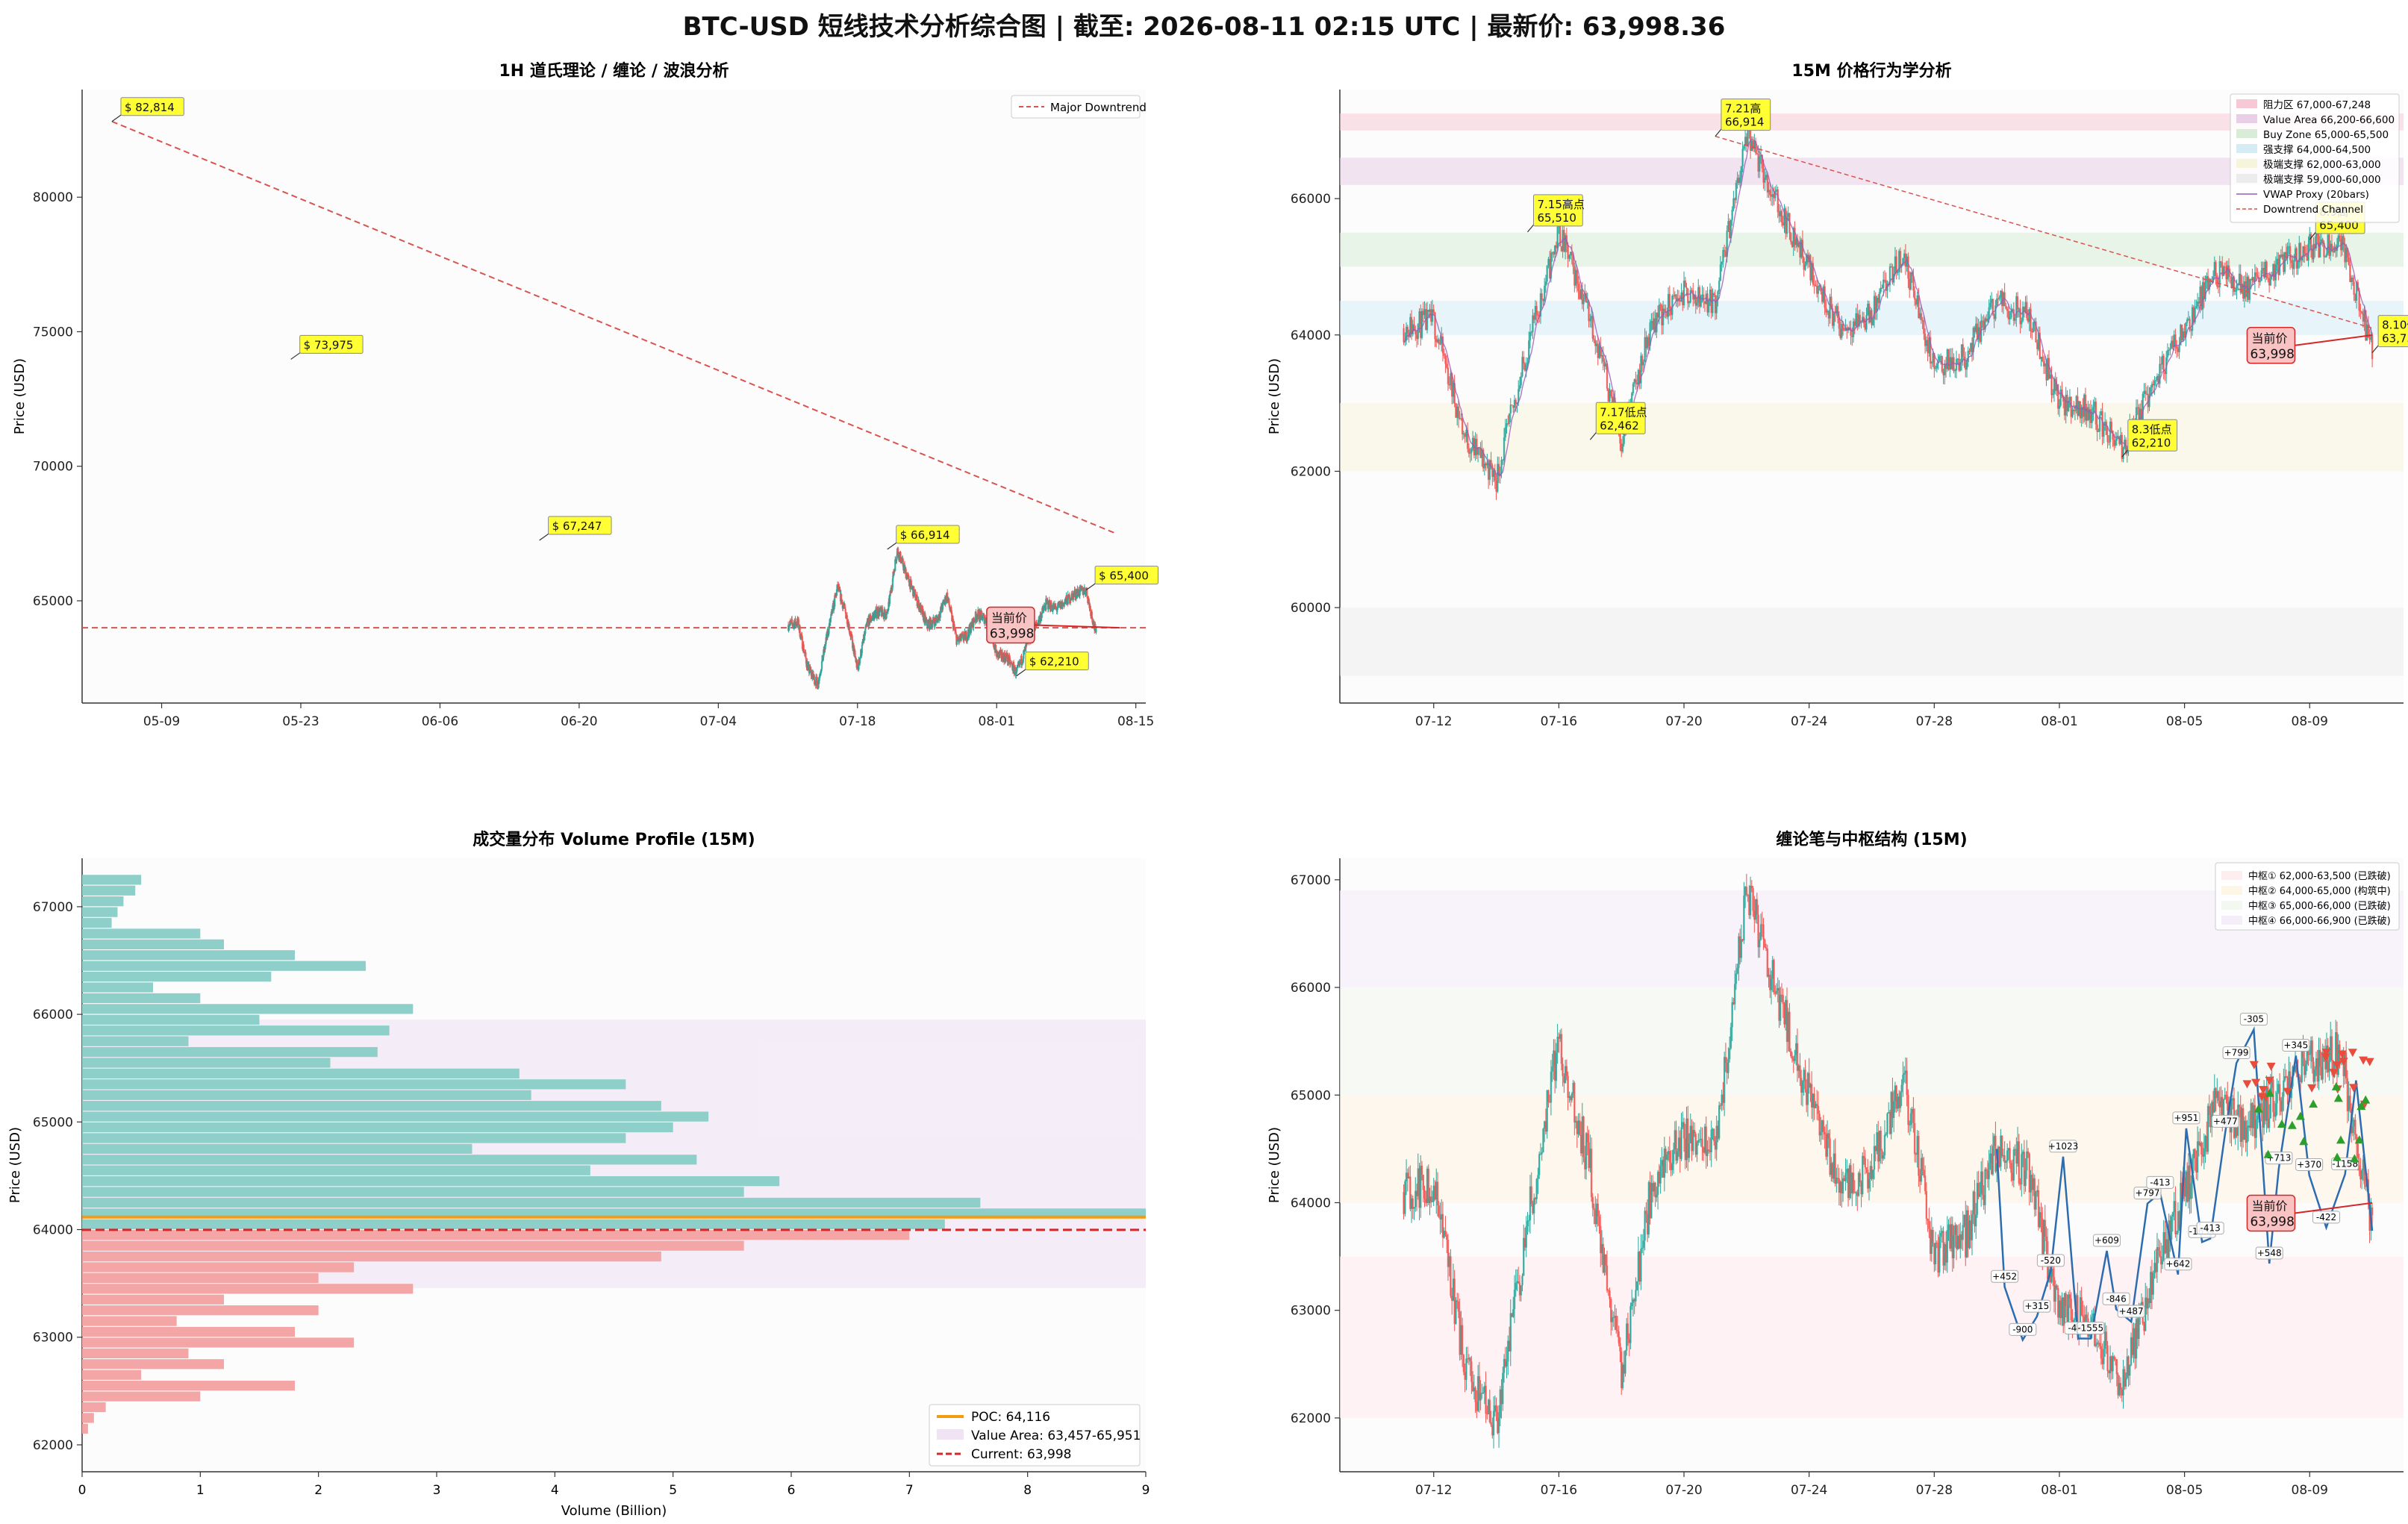 Image resolution: width=2408 pixels, height=1524 pixels. Describe the element at coordinates (2272, 1221) in the screenshot. I see `p4-current-price-box-value: 63,998` at that location.